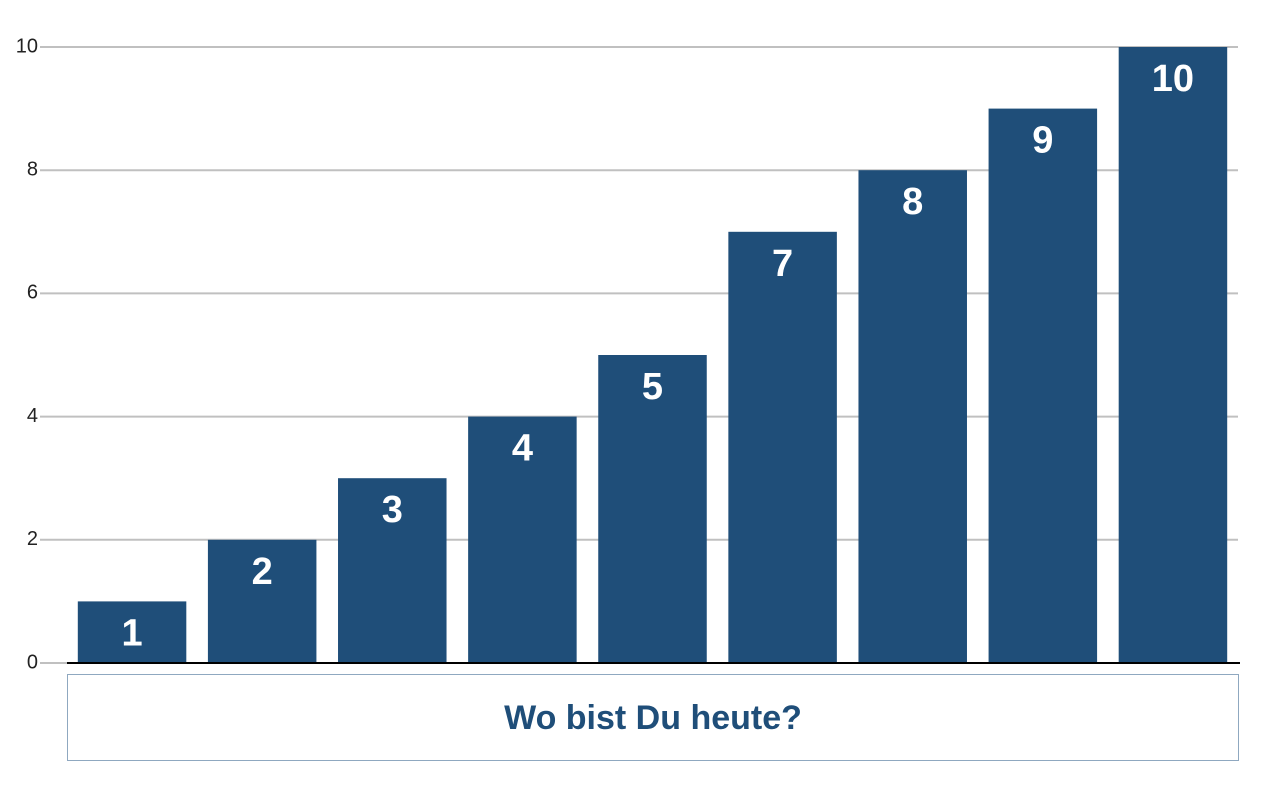  Describe the element at coordinates (32, 539) in the screenshot. I see `y-tick-label: 2` at that location.